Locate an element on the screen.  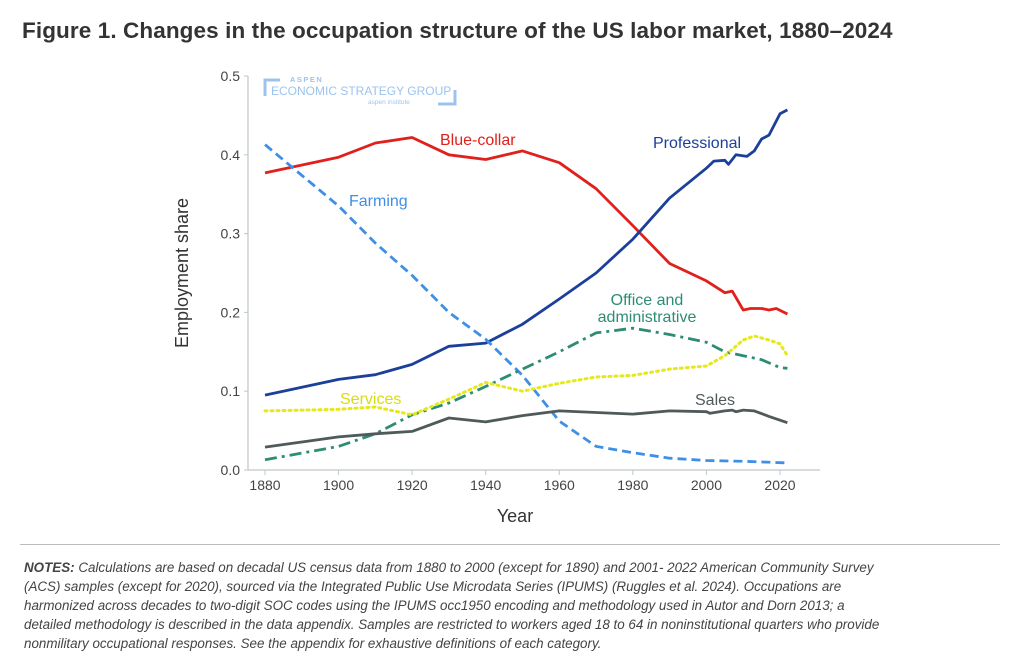
x-tick-label: 1980 is located at coordinates (632, 485).